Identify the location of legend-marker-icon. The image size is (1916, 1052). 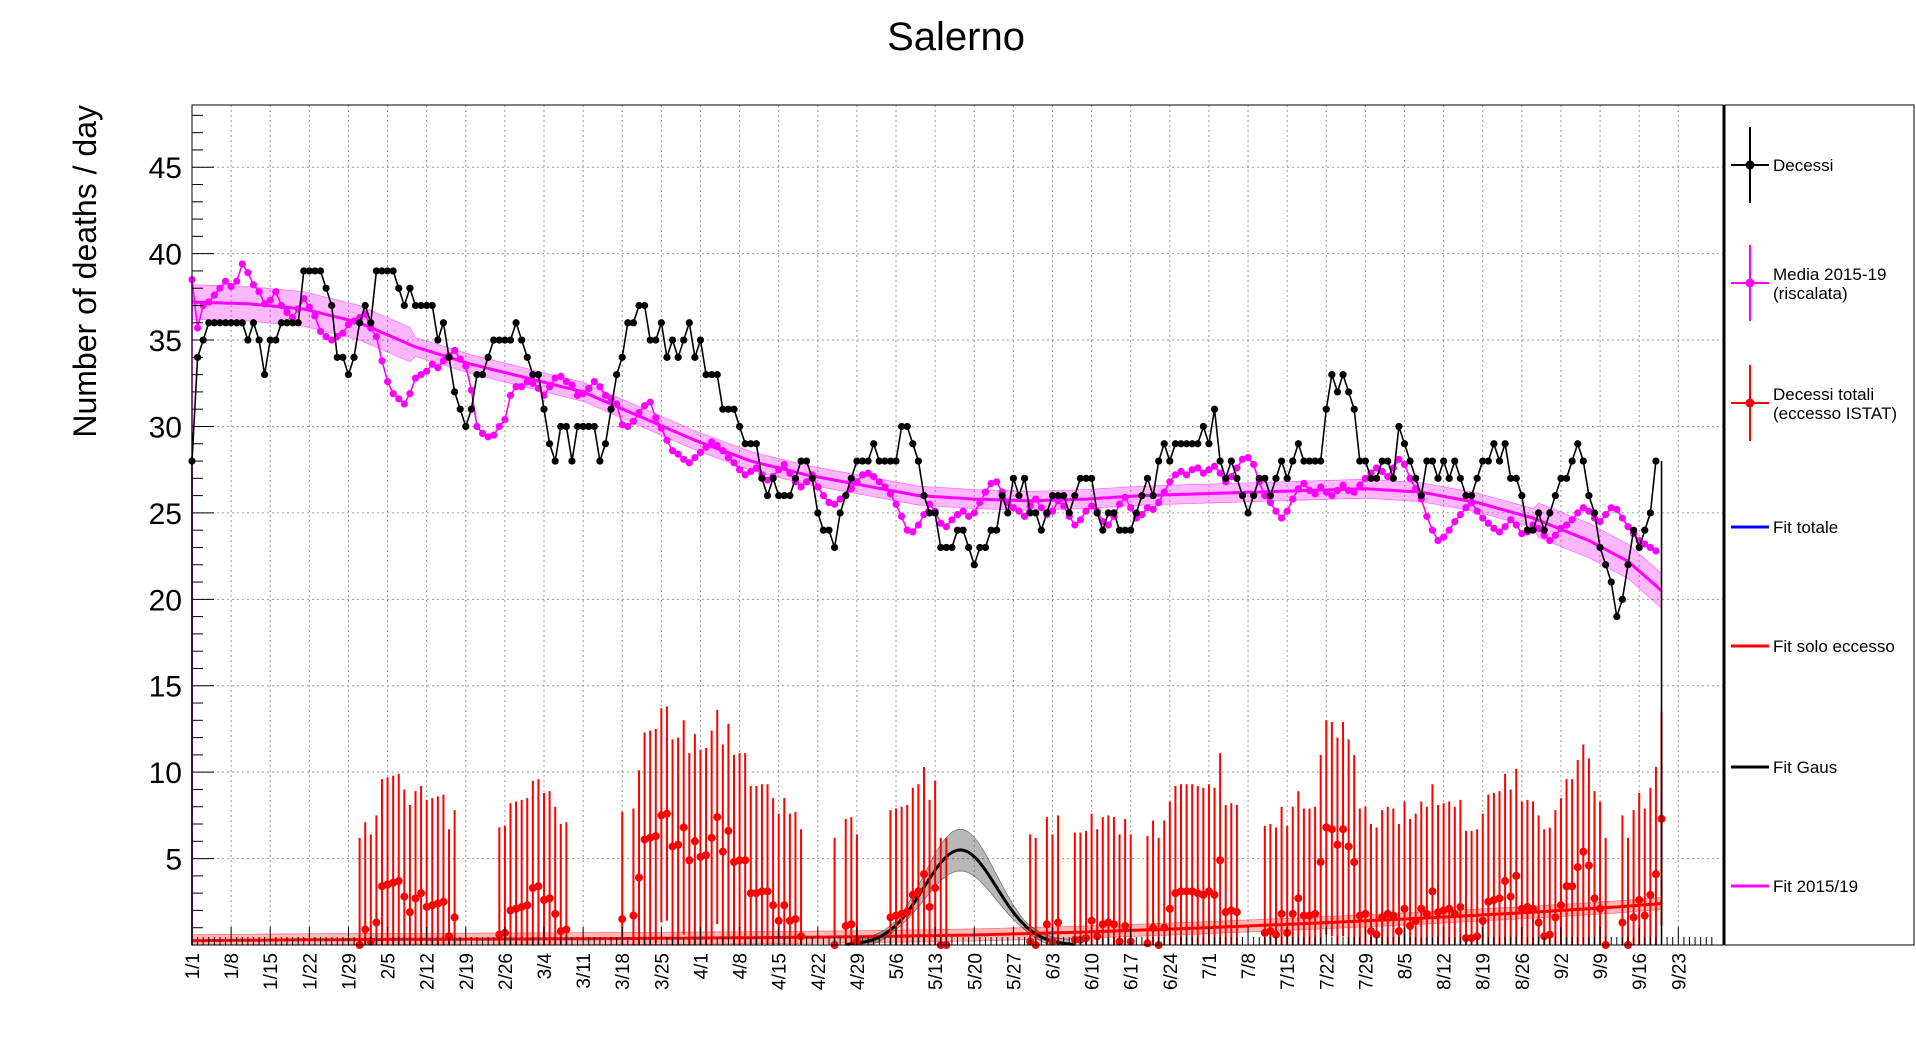
(1750, 403).